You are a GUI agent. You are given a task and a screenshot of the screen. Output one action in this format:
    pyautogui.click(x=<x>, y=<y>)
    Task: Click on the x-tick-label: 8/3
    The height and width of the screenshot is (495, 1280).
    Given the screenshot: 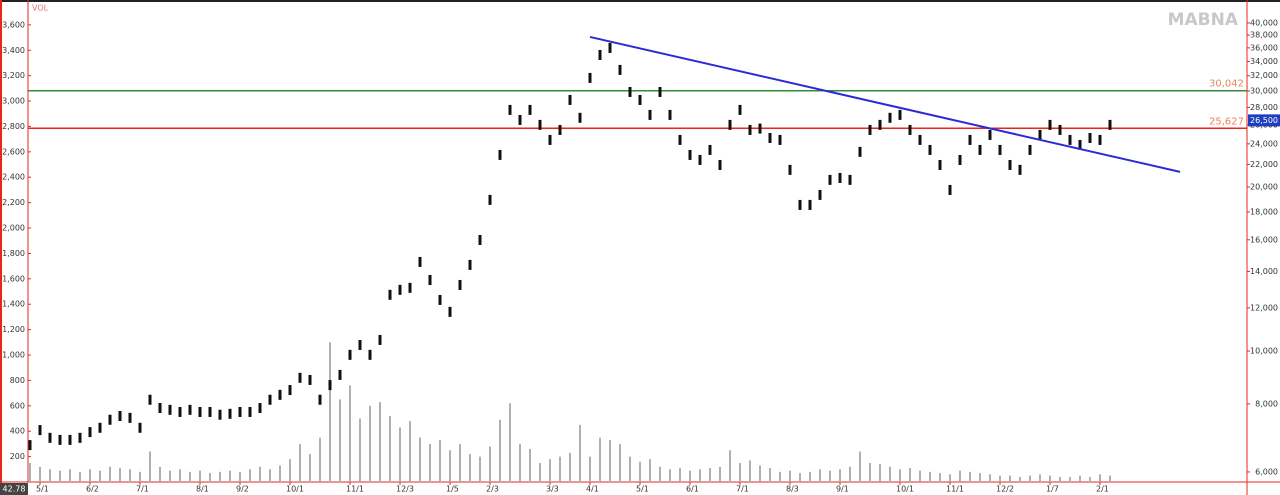 What is the action you would take?
    pyautogui.click(x=792, y=489)
    